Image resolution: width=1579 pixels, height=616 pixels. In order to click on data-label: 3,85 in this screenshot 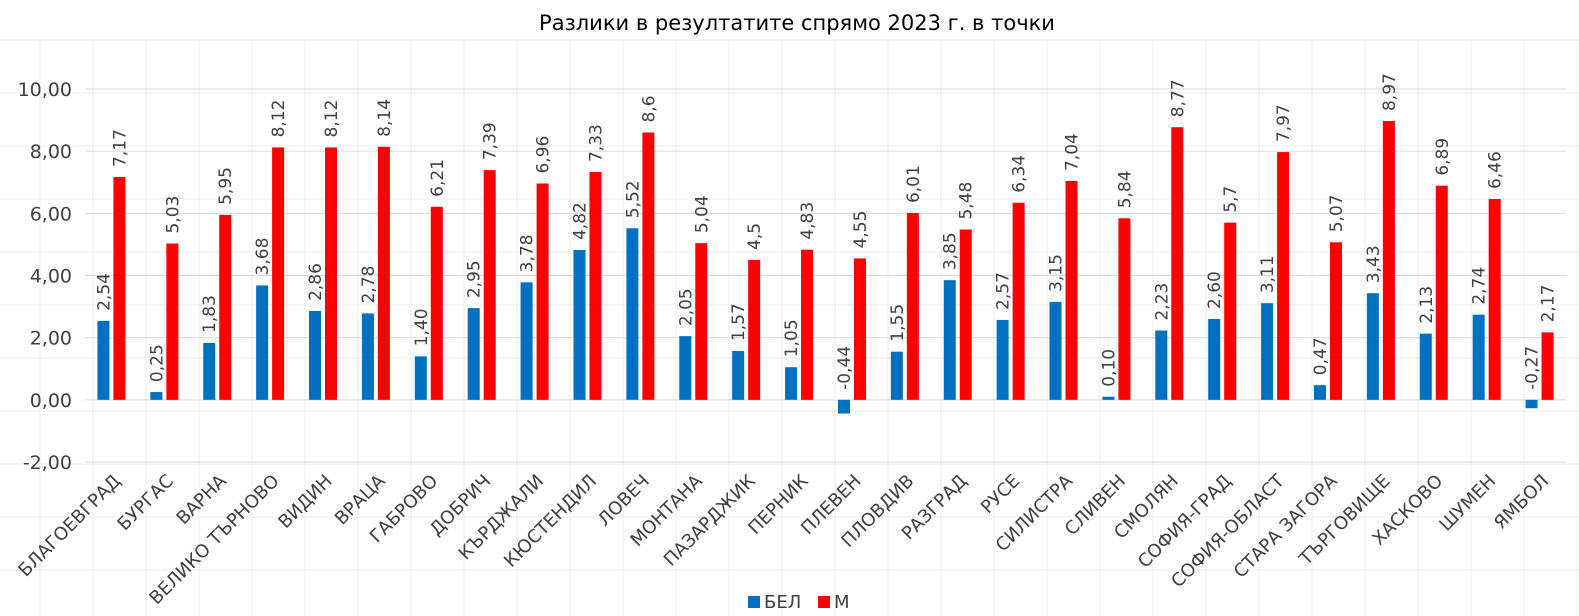, I will do `click(951, 251)`.